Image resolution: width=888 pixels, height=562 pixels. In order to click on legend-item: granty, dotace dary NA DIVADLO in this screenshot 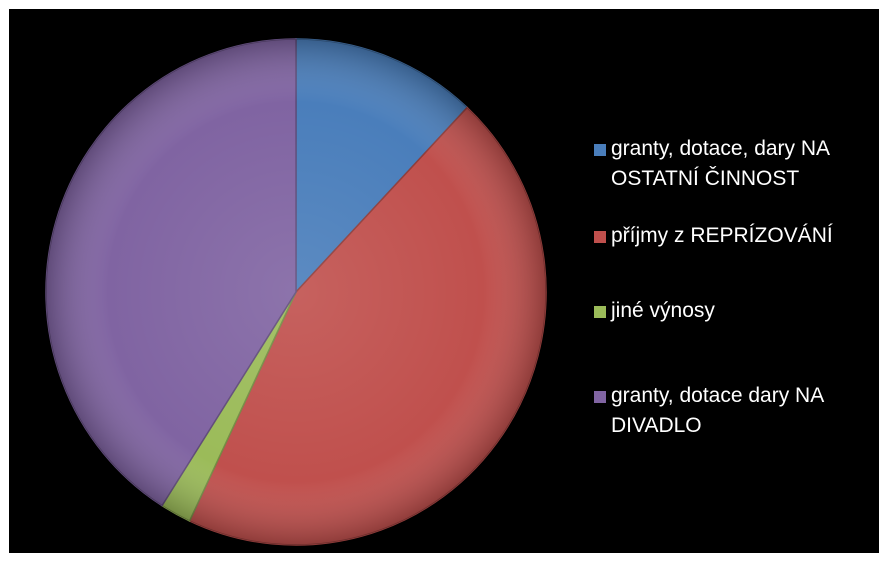, I will do `click(734, 411)`.